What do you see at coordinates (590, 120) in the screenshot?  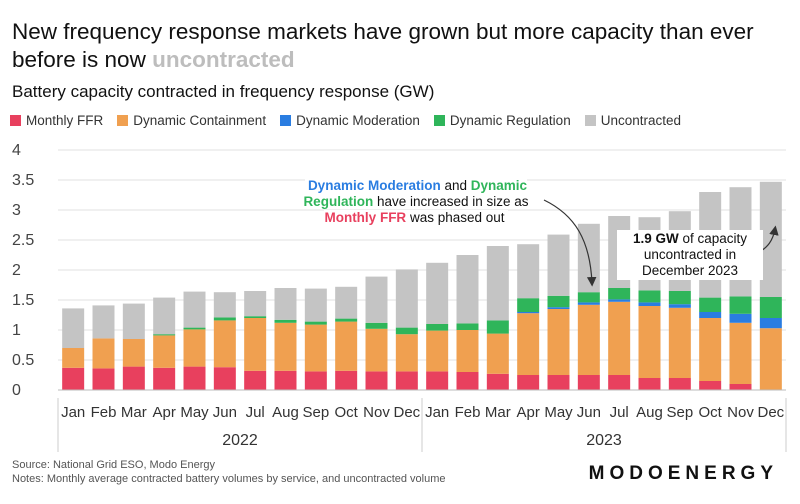 I see `legend-swatch-uncontracted` at bounding box center [590, 120].